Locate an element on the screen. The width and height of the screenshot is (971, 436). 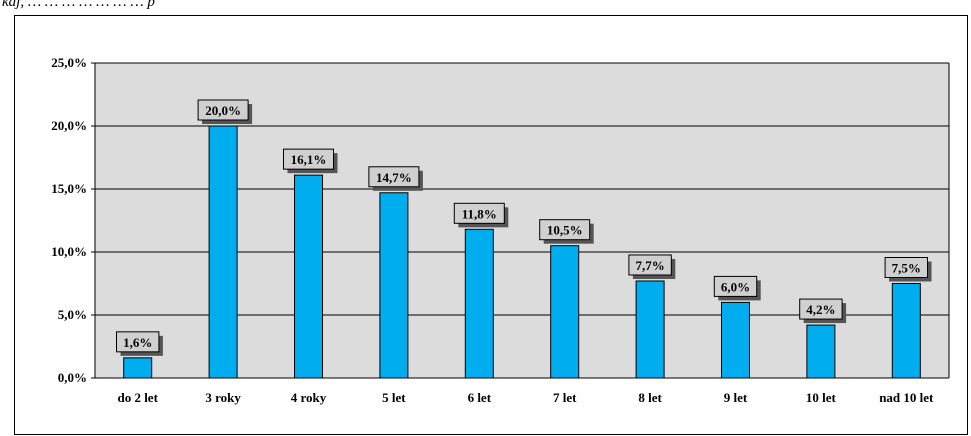
data-label-3: 14,7% is located at coordinates (395, 178).